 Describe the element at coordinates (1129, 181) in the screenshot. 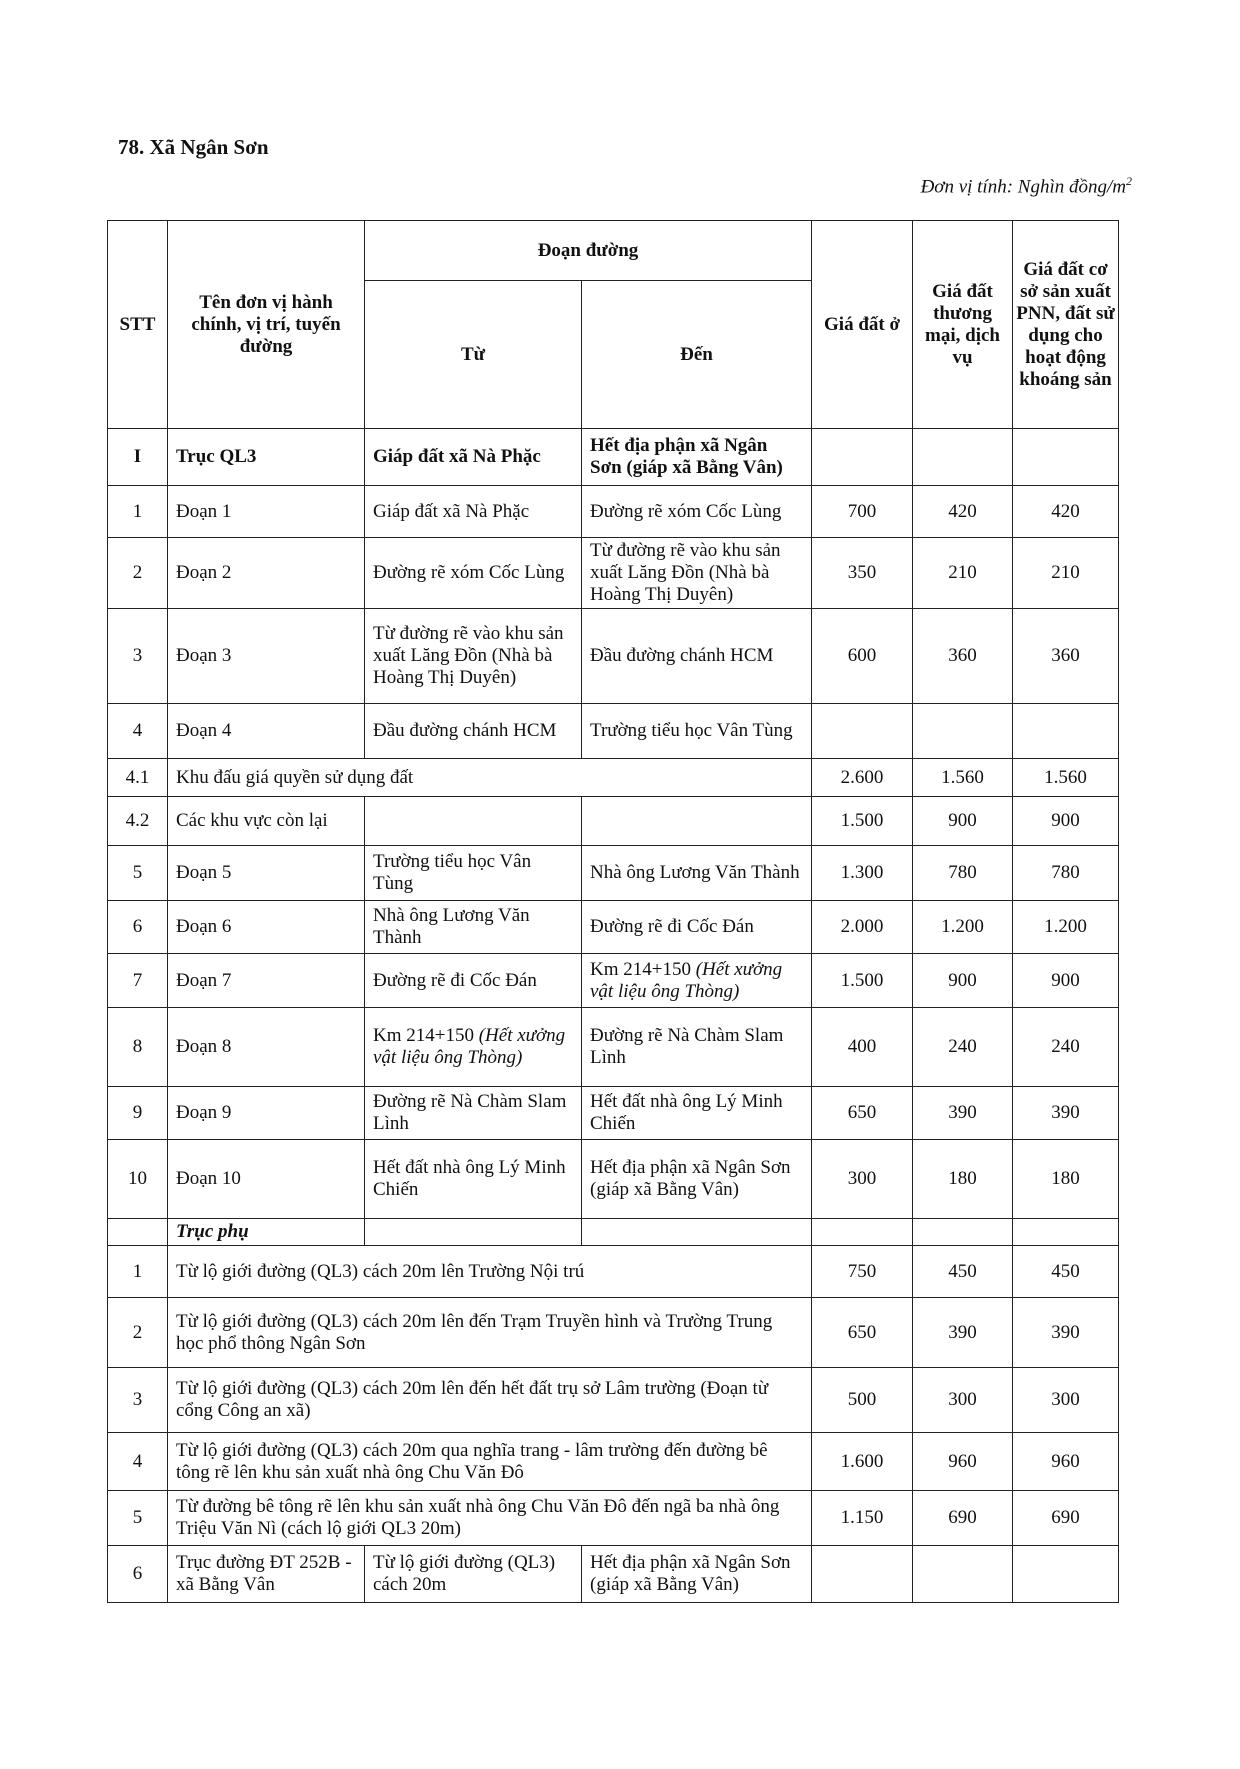

I see `unit-superscript: 2` at that location.